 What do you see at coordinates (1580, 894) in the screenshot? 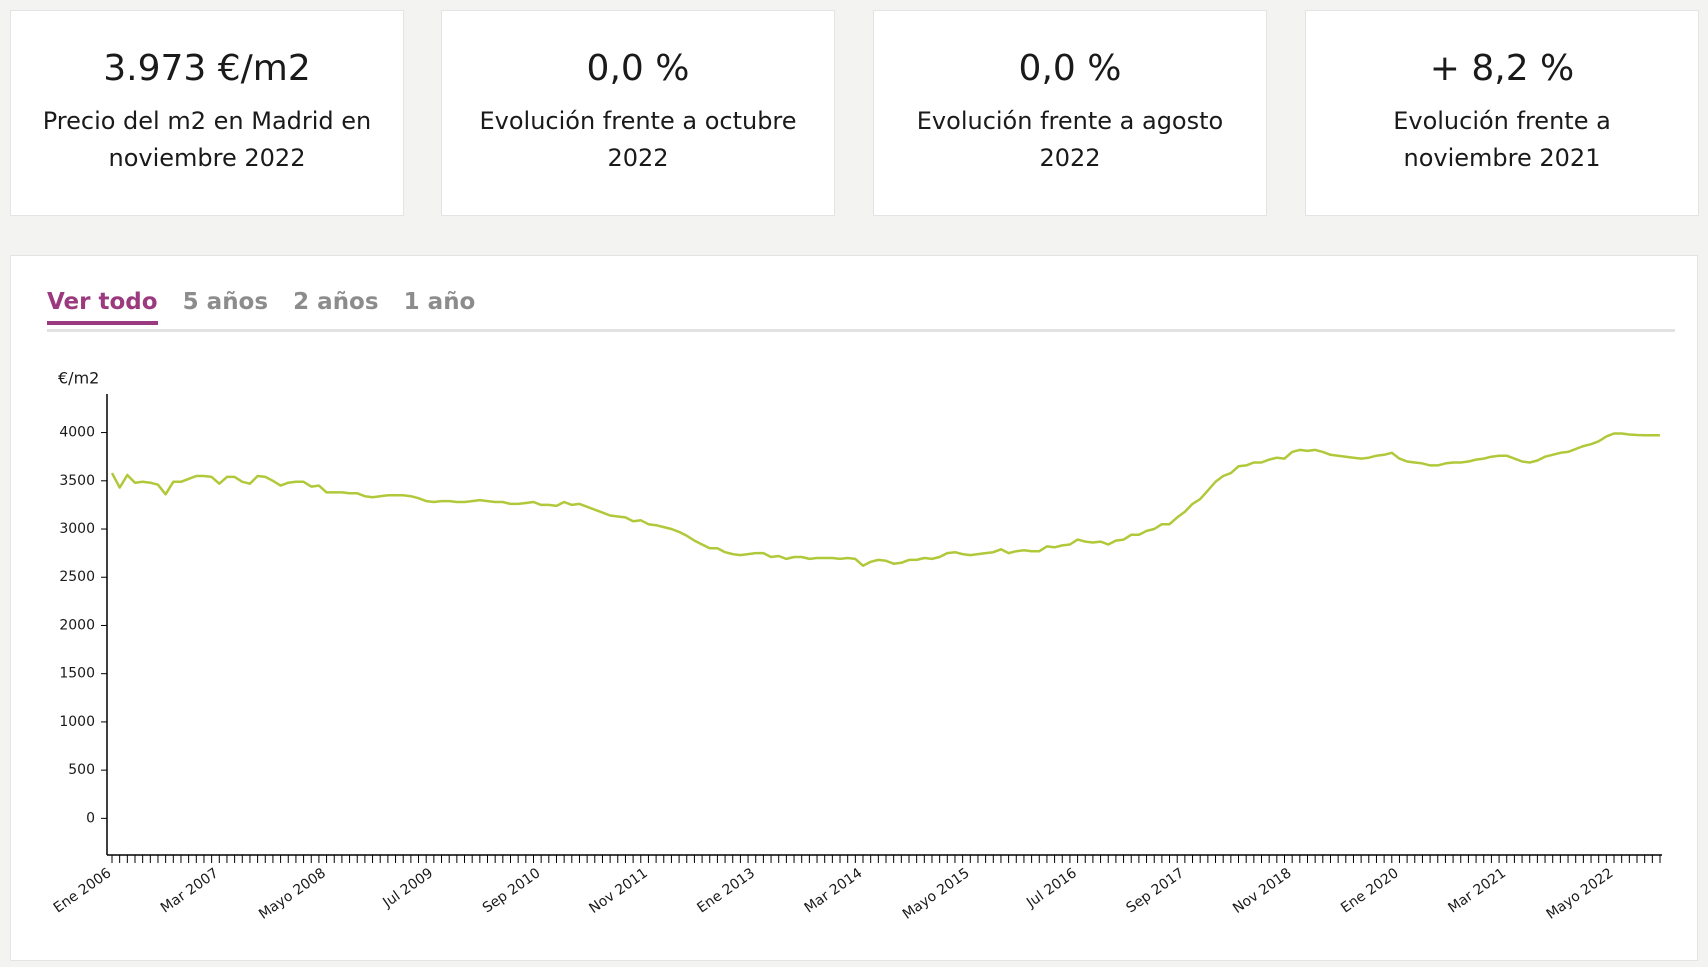
I see `x-tick-label: Mayo 2022` at bounding box center [1580, 894].